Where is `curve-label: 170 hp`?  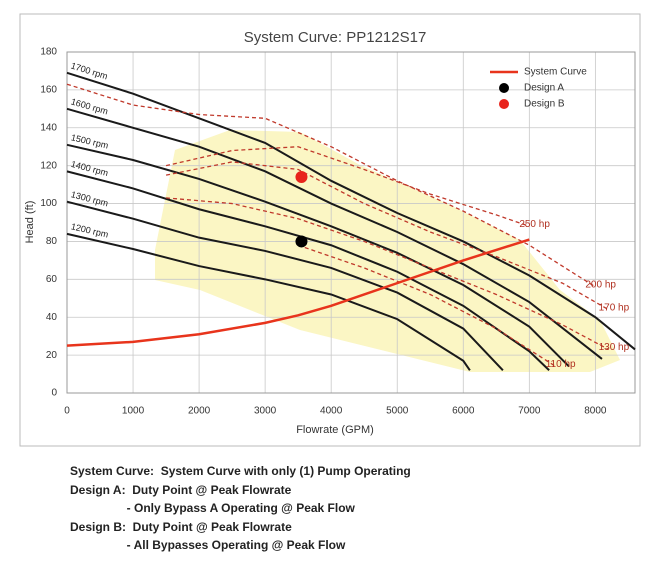 curve-label: 170 hp is located at coordinates (614, 307).